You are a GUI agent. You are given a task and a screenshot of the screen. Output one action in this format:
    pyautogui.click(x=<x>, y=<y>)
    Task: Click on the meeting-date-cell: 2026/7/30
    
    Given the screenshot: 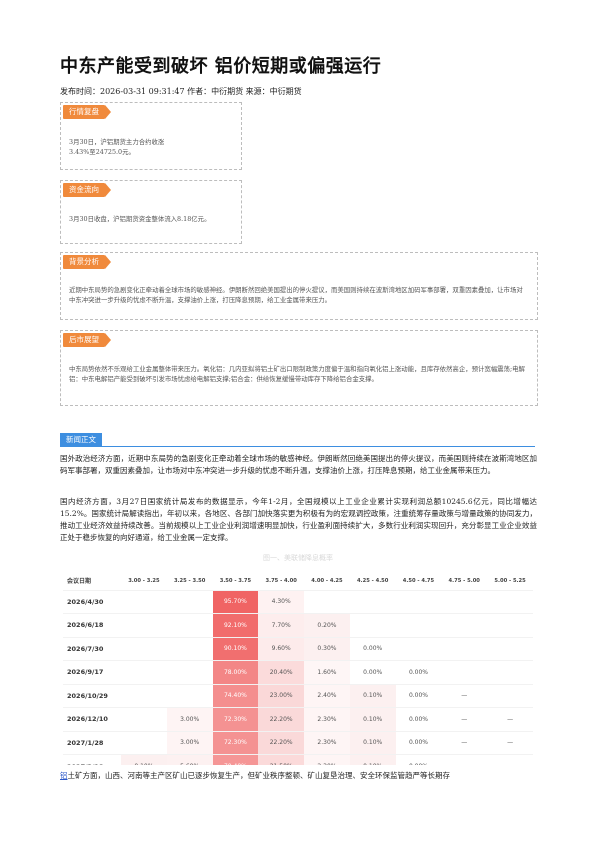 What is the action you would take?
    pyautogui.click(x=92, y=648)
    